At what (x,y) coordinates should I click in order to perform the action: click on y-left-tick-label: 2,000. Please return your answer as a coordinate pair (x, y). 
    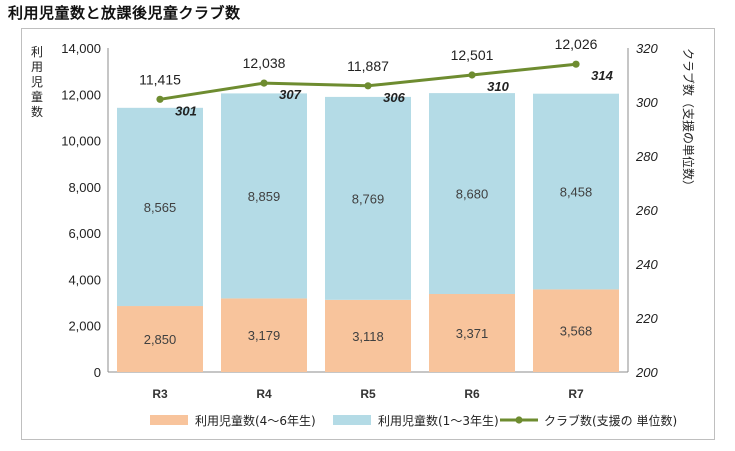
    Looking at the image, I should click on (84, 326).